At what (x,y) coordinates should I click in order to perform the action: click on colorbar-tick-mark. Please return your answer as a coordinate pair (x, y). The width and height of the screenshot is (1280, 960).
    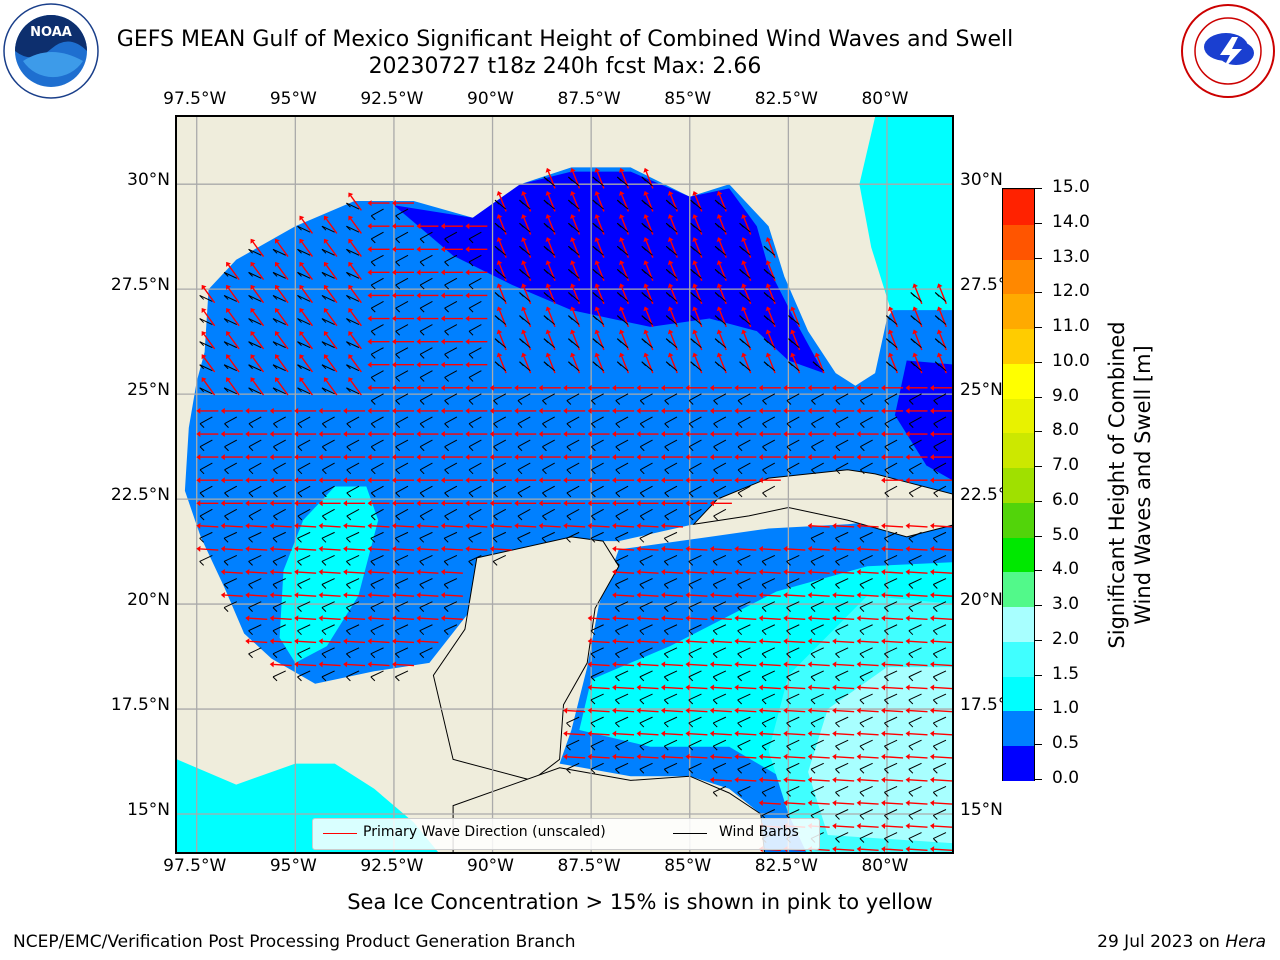
    Looking at the image, I should click on (1038, 640).